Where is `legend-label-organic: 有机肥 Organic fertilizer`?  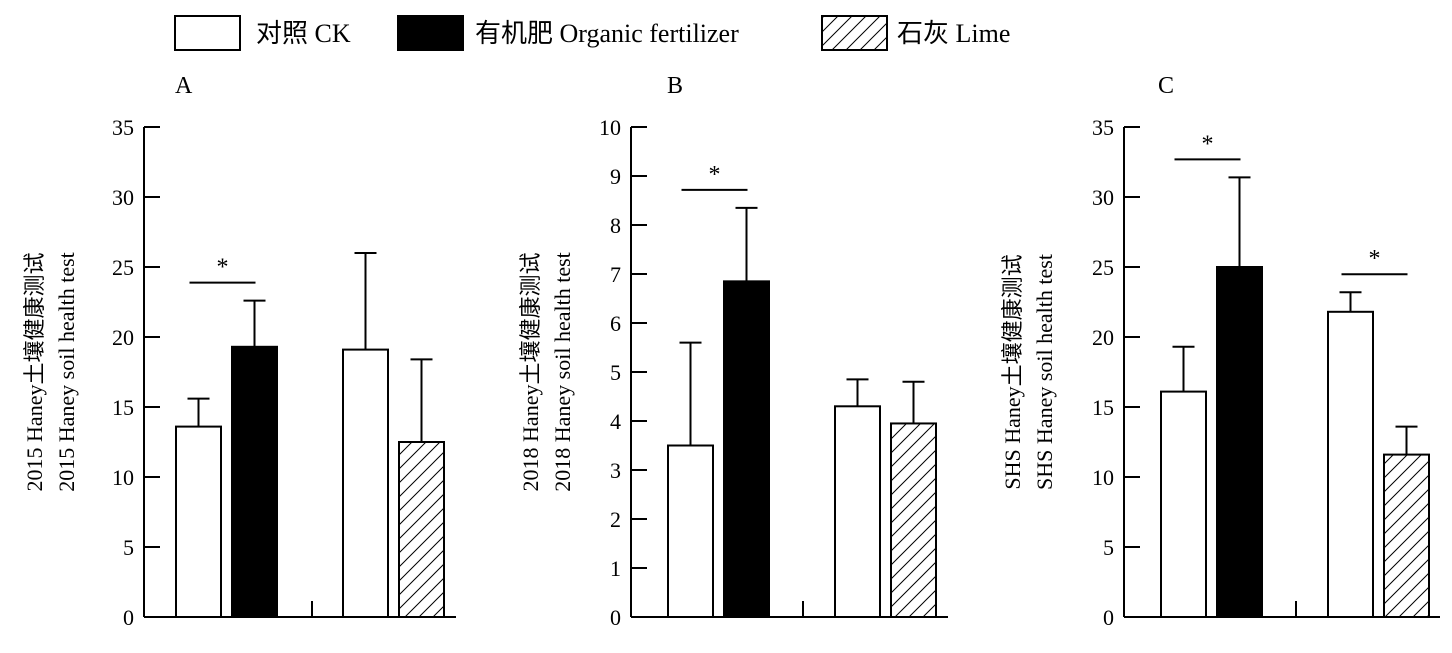 legend-label-organic: 有机肥 Organic fertilizer is located at coordinates (607, 33).